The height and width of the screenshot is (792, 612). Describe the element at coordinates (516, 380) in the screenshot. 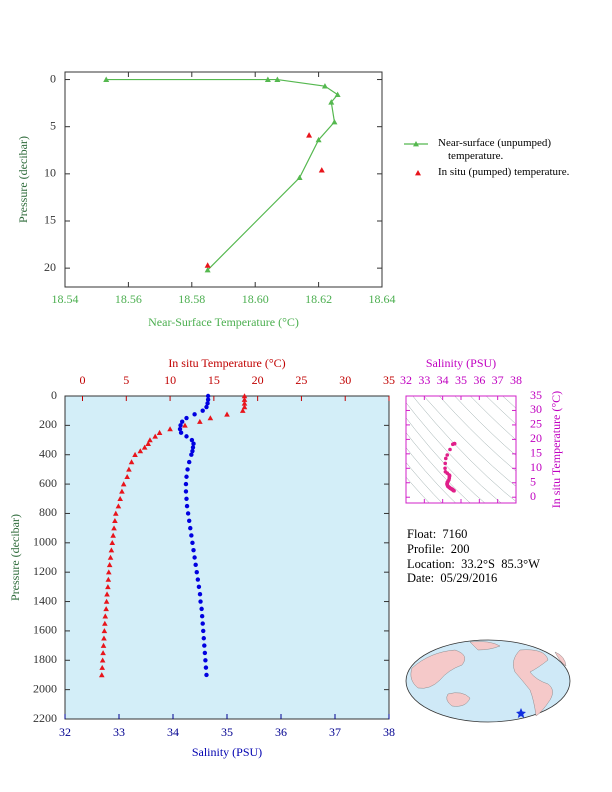

I see `x-tick-label: 38` at that location.